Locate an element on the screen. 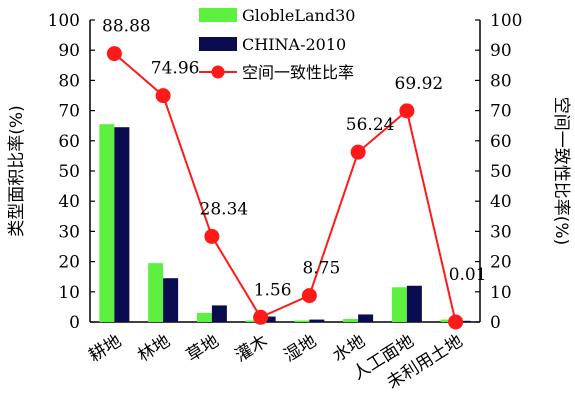 This screenshot has height=402, width=575. data-label: 0.01 is located at coordinates (468, 275).